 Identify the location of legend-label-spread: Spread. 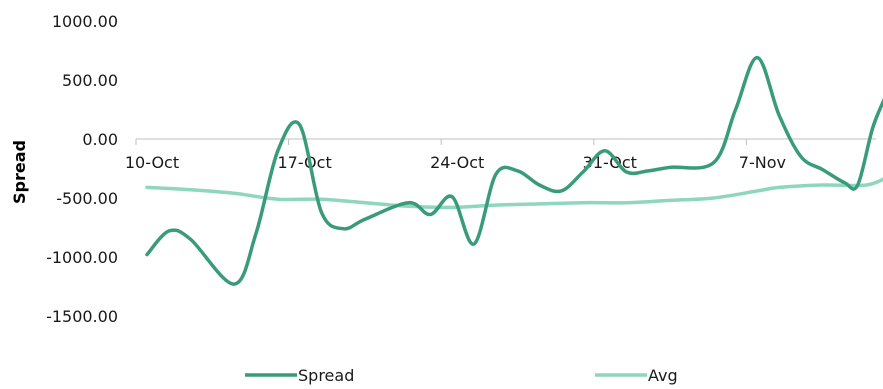
(326, 375).